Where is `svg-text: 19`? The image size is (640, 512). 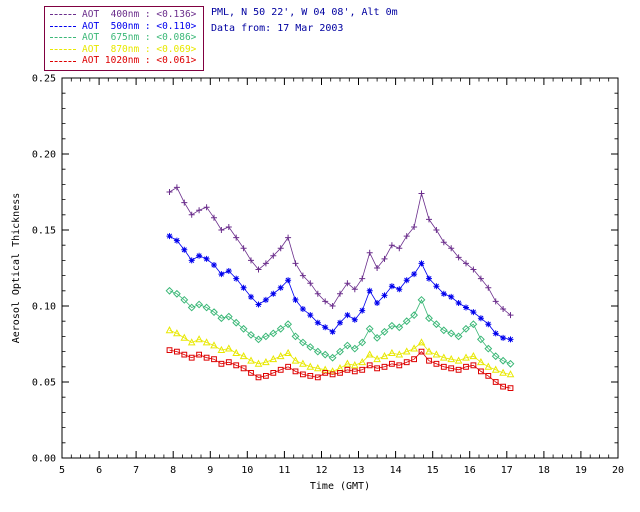
svg-text: 19 is located at coordinates (581, 470).